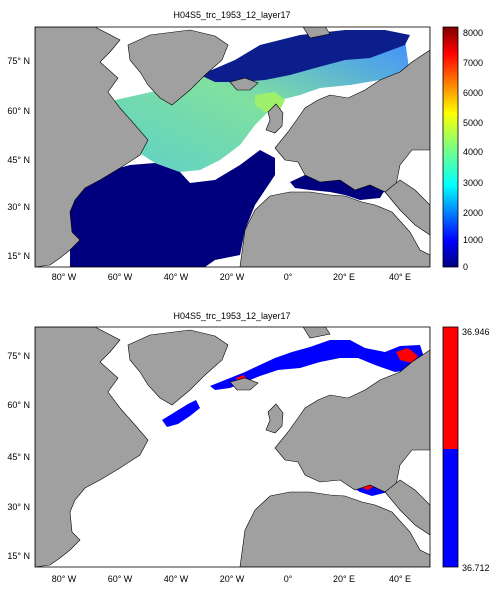  I want to click on colorbar-tick-label: 7000, so click(473, 63).